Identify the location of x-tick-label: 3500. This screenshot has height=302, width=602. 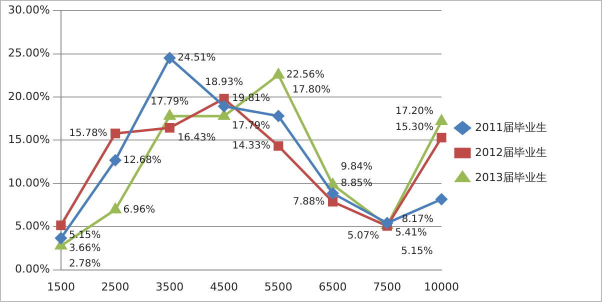
(170, 287).